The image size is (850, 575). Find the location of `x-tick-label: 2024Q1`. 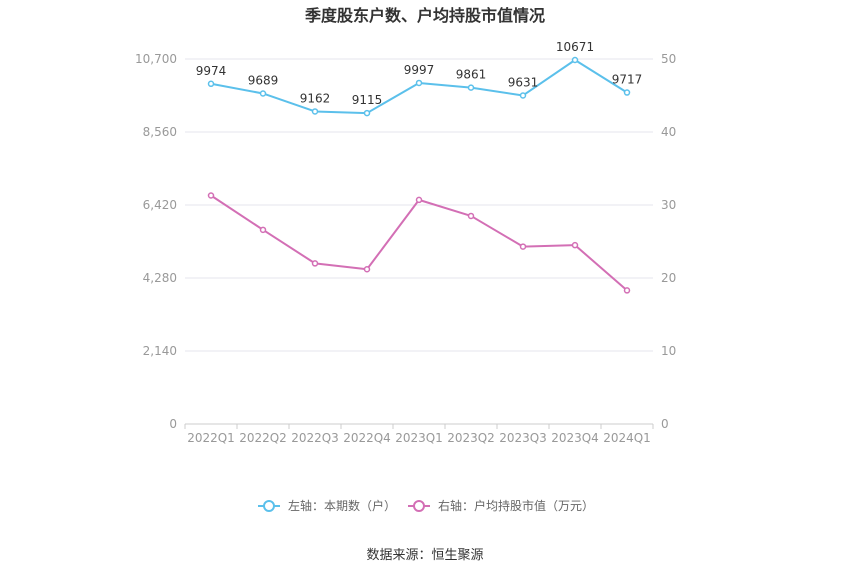

x-tick-label: 2024Q1 is located at coordinates (627, 438).